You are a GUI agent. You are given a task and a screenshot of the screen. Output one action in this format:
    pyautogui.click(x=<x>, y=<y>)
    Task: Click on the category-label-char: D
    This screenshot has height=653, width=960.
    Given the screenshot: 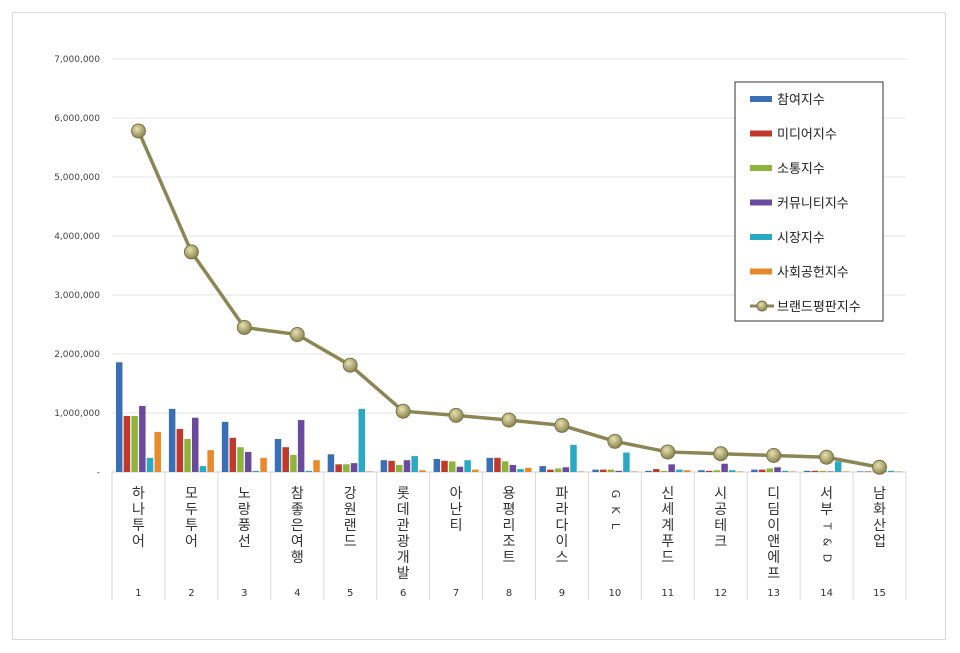 What is the action you would take?
    pyautogui.click(x=827, y=558)
    